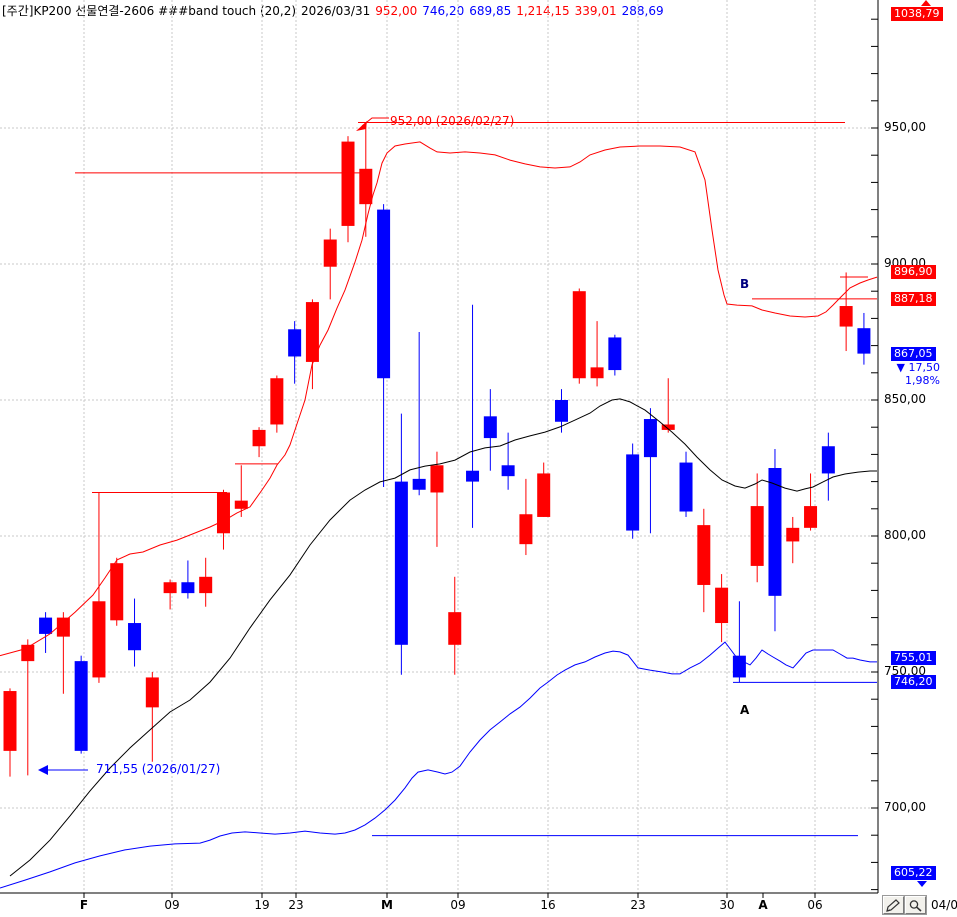 This screenshot has height=917, width=957. I want to click on title-values: 952,00 746,20 689,85 1,214,15 339,01 288,69, so click(521, 11).